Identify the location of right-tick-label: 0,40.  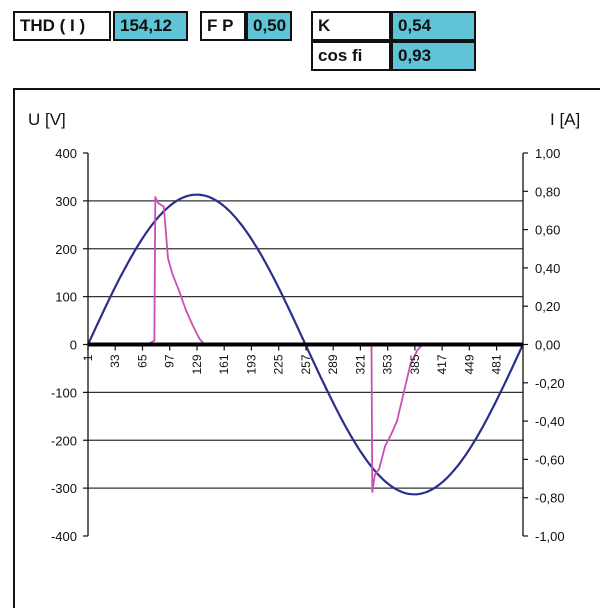
(547, 268).